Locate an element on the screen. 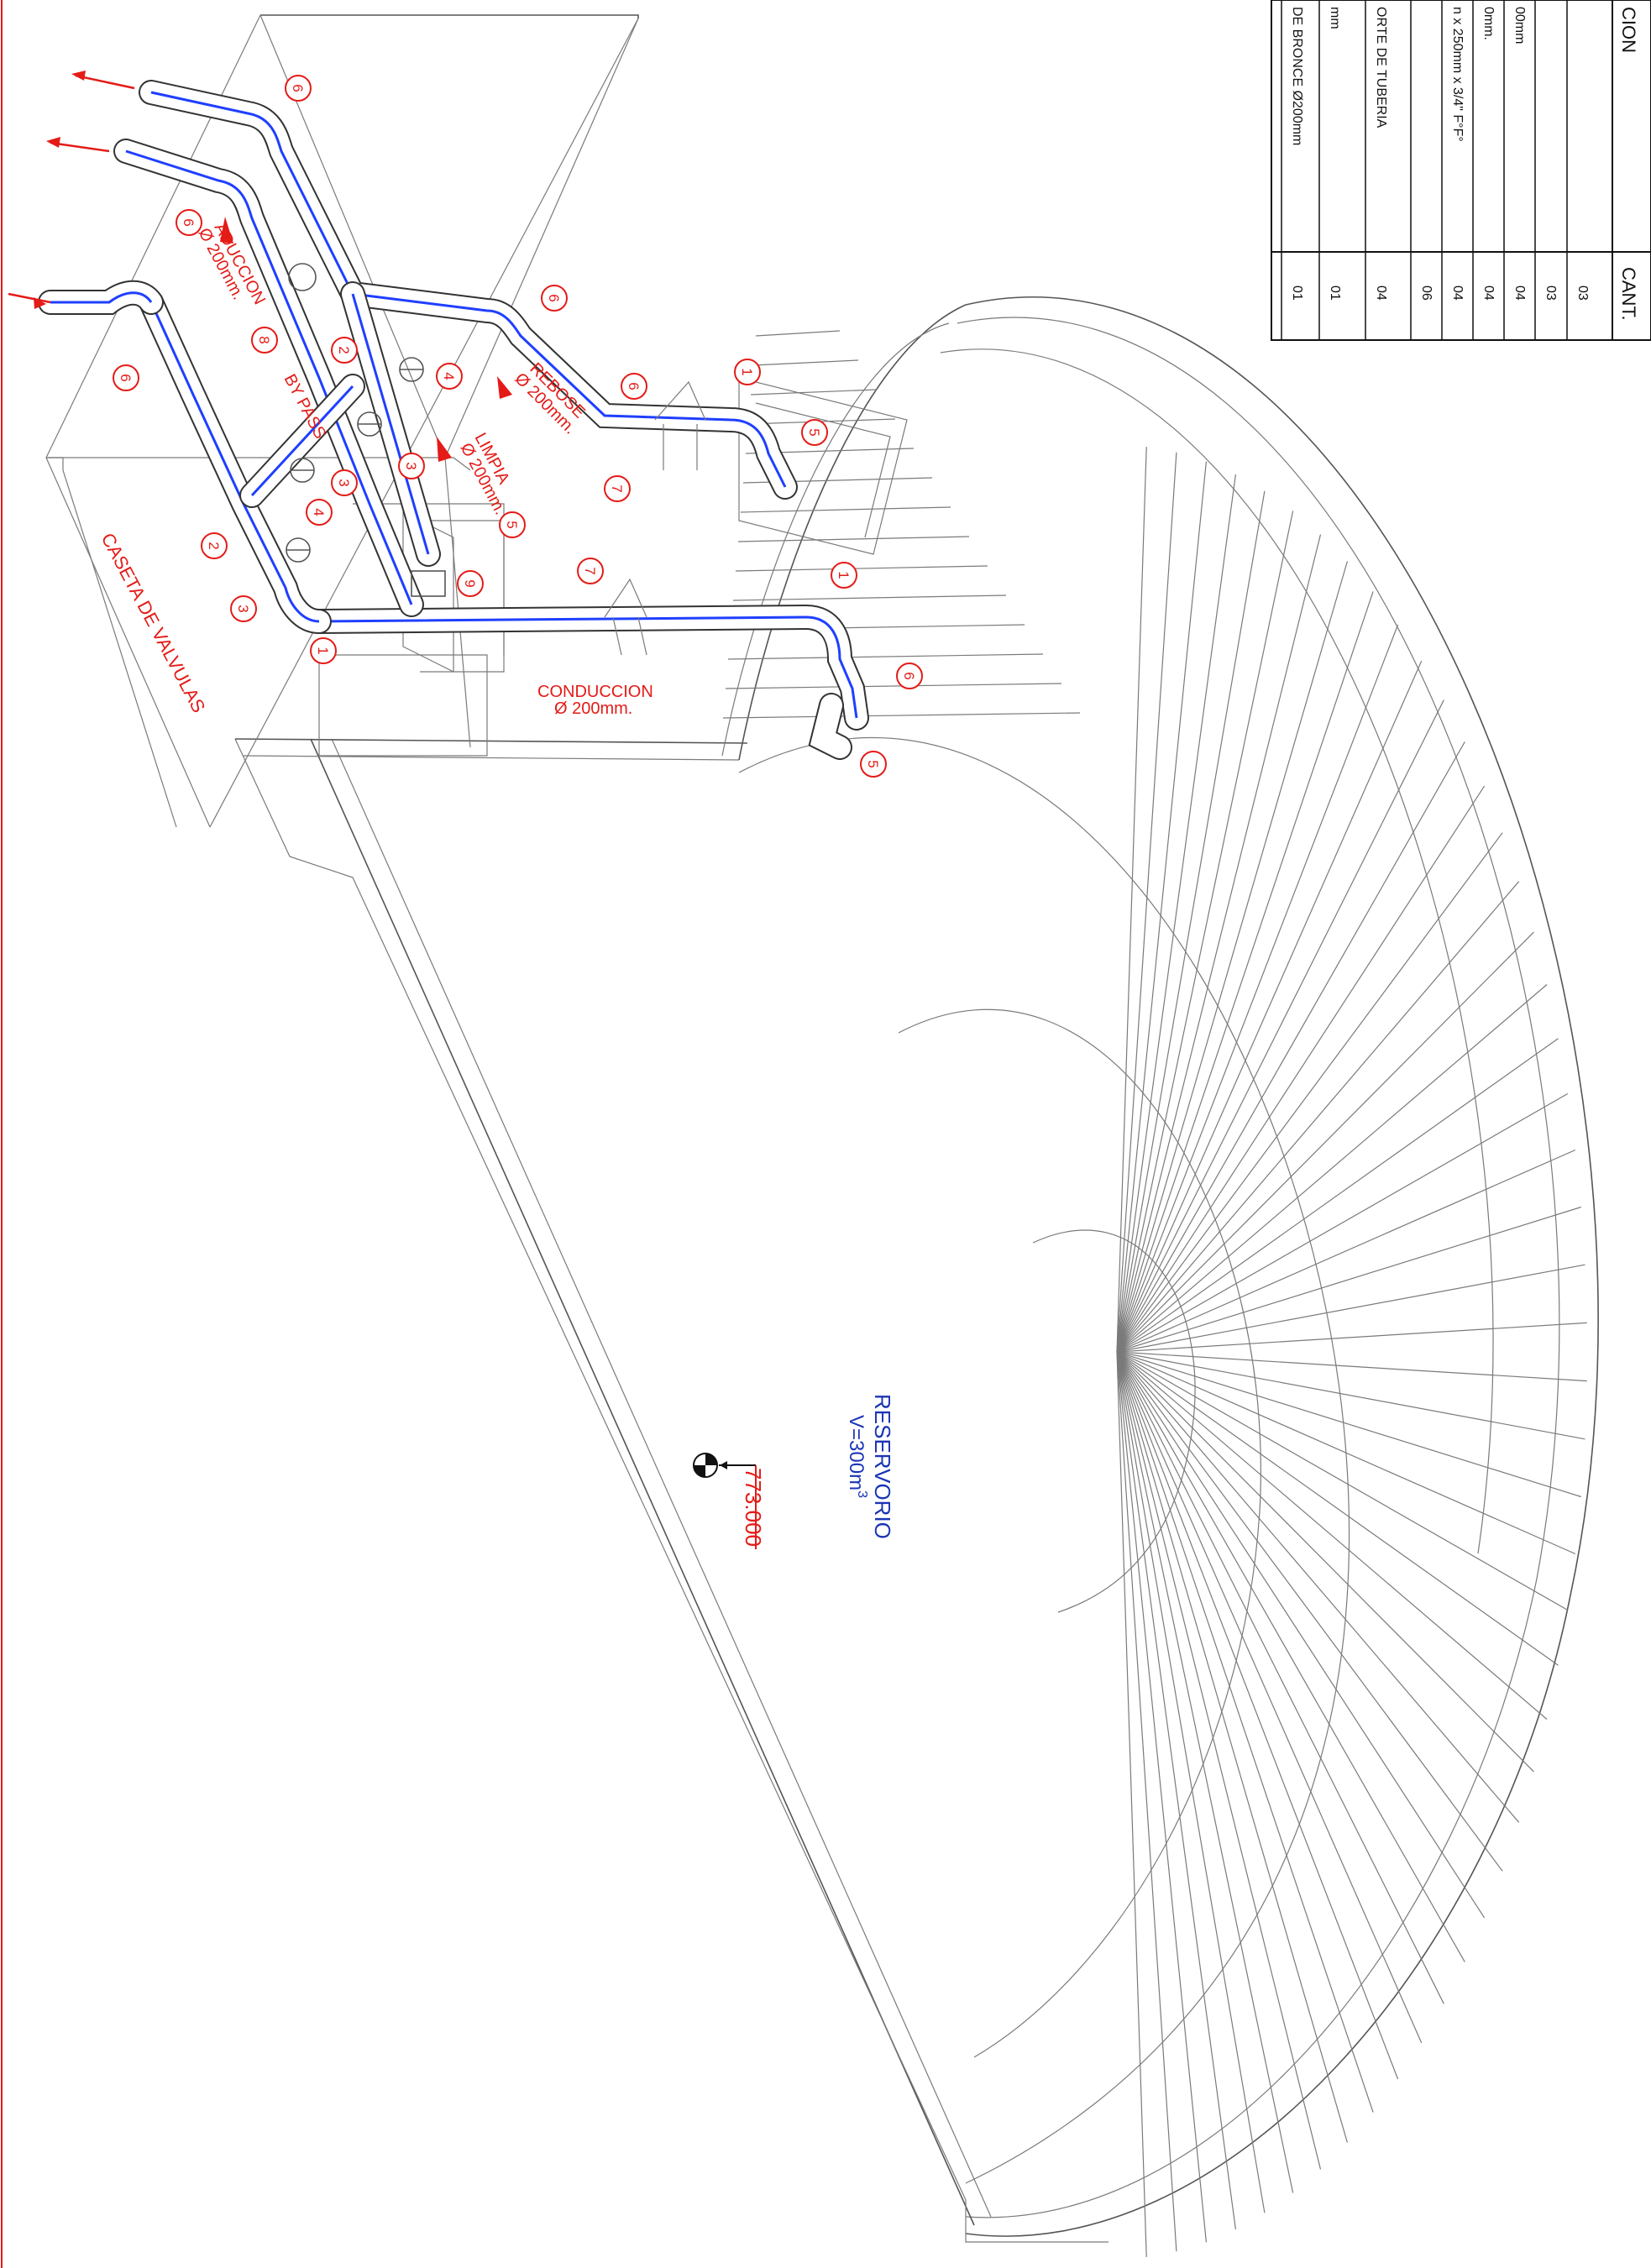 This screenshot has width=1651, height=2268. table-row-description: 00mm is located at coordinates (1519, 26).